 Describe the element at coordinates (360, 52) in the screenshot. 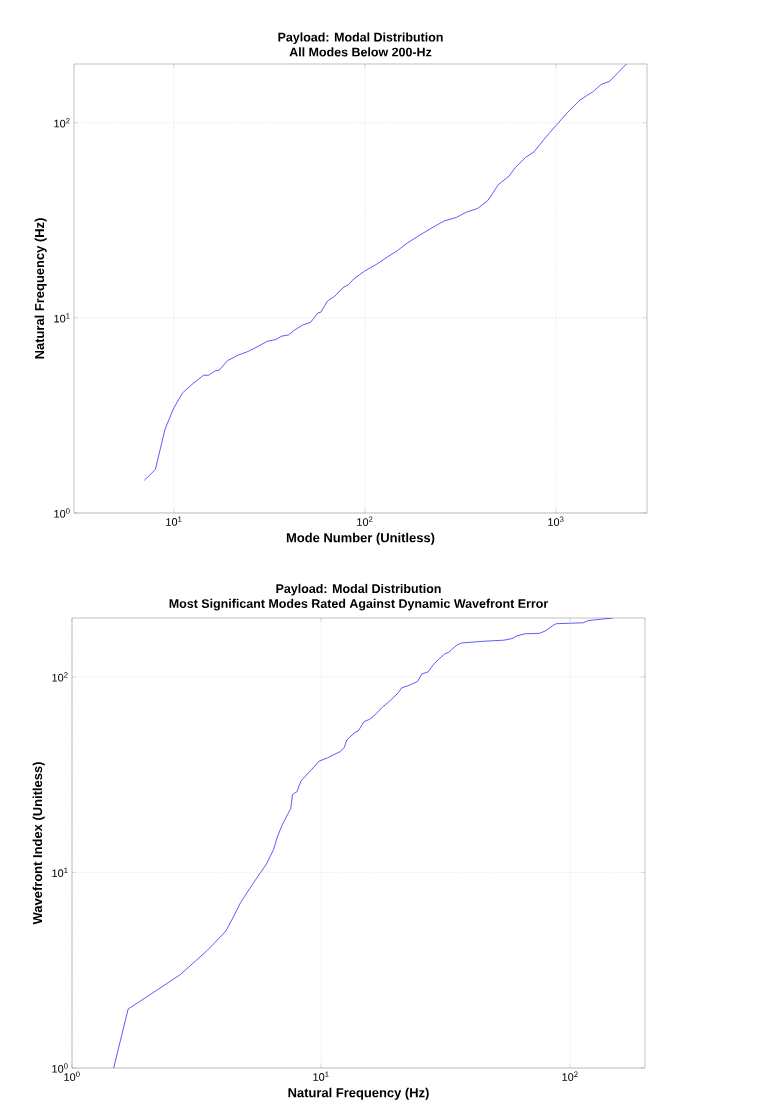

I see `chart-subtitle: All Modes Below 200-Hz` at that location.